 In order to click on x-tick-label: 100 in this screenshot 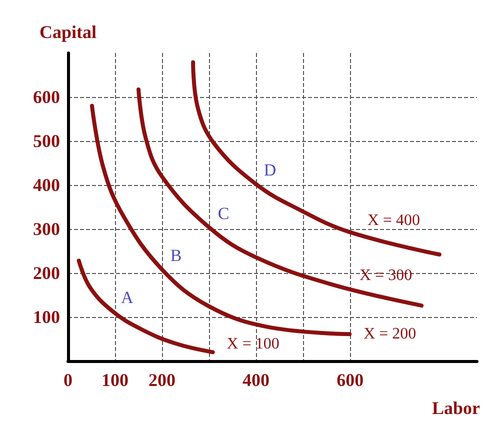, I will do `click(115, 380)`.